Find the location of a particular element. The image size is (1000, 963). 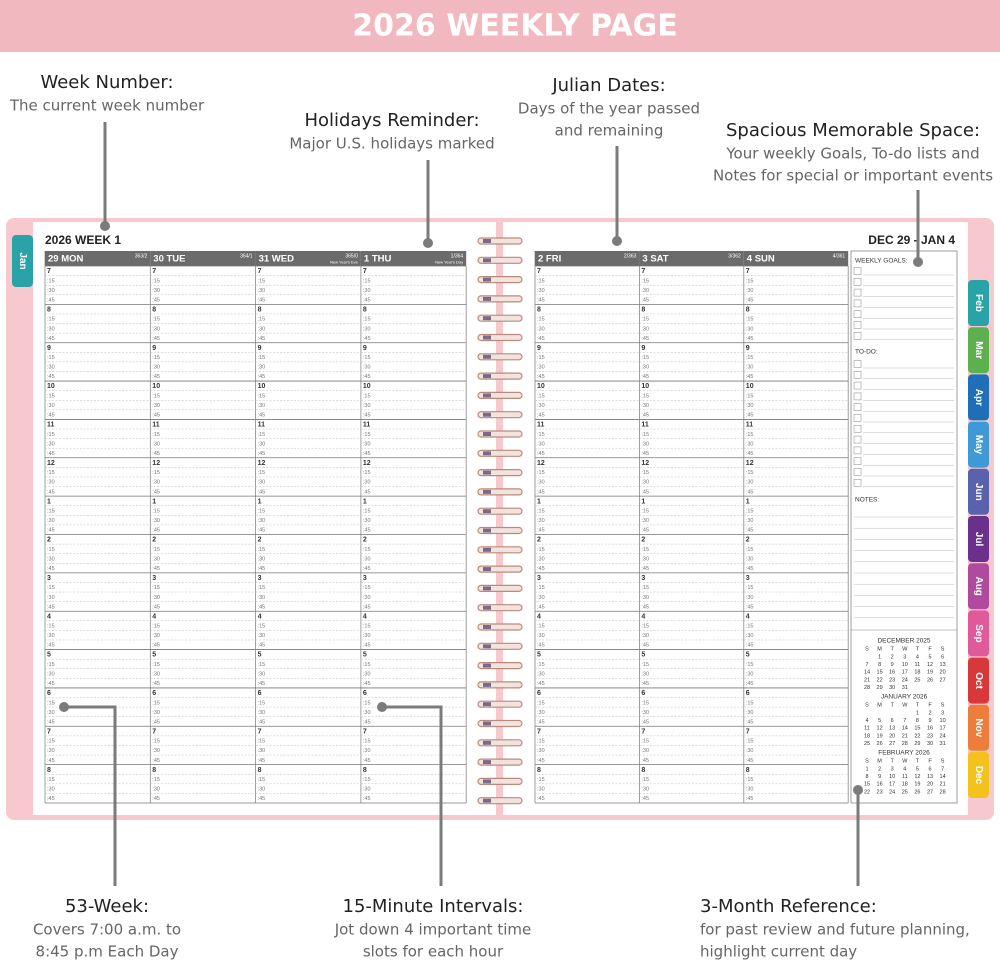

mini-cal-day: 19 is located at coordinates (930, 673).